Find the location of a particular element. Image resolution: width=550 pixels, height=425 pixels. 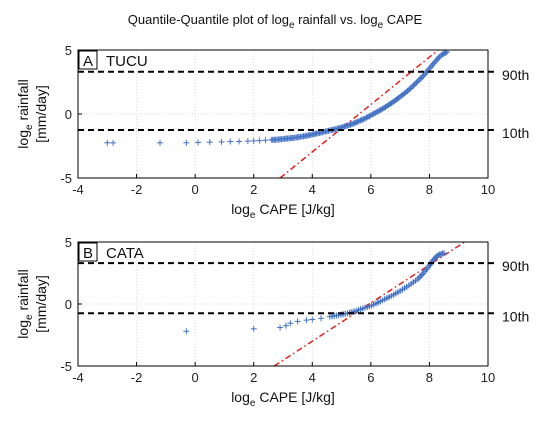

station-name: CATA is located at coordinates (125, 253).